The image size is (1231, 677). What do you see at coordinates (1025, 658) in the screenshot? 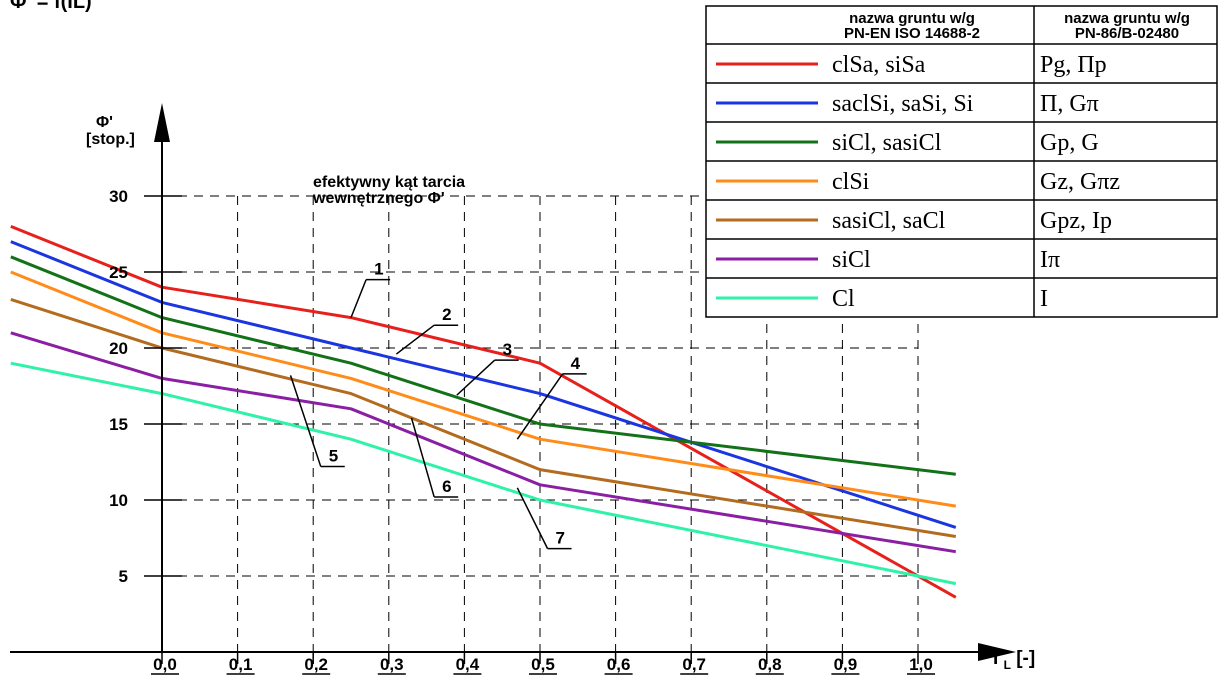
I see `x-axis-unit: [-]` at bounding box center [1025, 658].